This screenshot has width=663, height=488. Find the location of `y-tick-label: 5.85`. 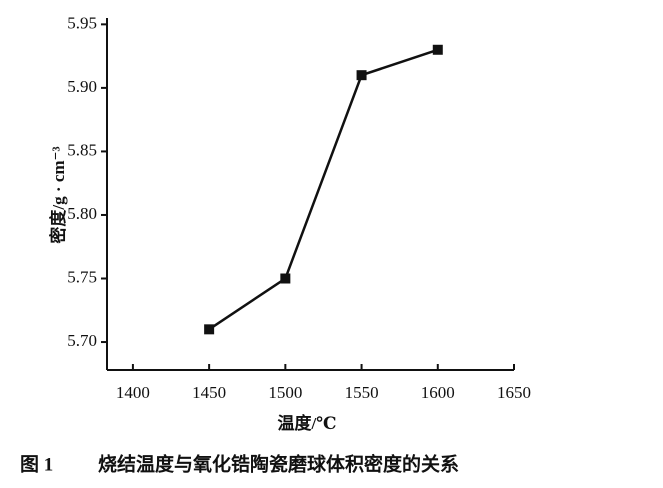

y-tick-label: 5.85 is located at coordinates (82, 149).